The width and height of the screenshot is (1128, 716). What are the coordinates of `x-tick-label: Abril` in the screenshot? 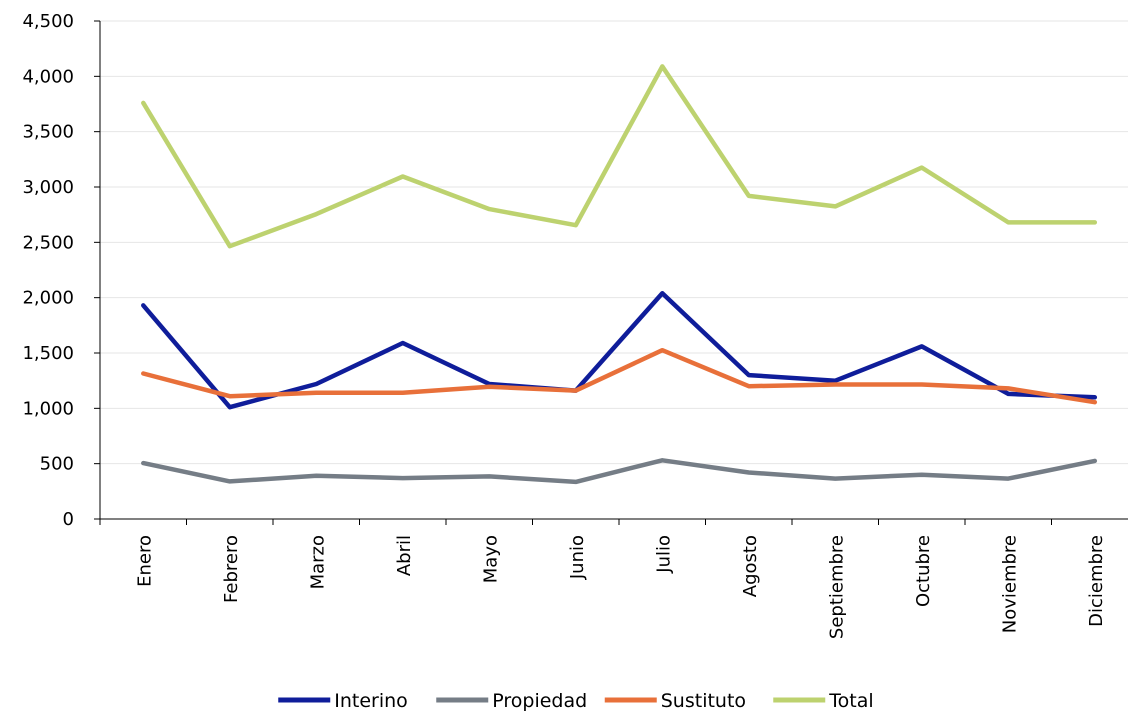 It's located at (404, 555).